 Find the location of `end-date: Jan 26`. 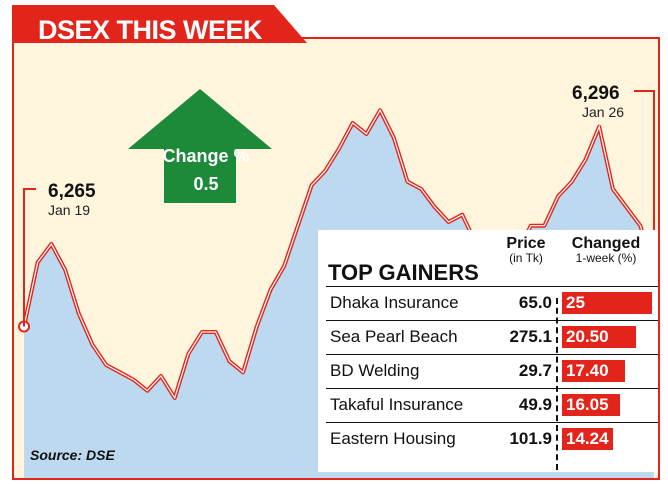

end-date: Jan 26 is located at coordinates (603, 112).